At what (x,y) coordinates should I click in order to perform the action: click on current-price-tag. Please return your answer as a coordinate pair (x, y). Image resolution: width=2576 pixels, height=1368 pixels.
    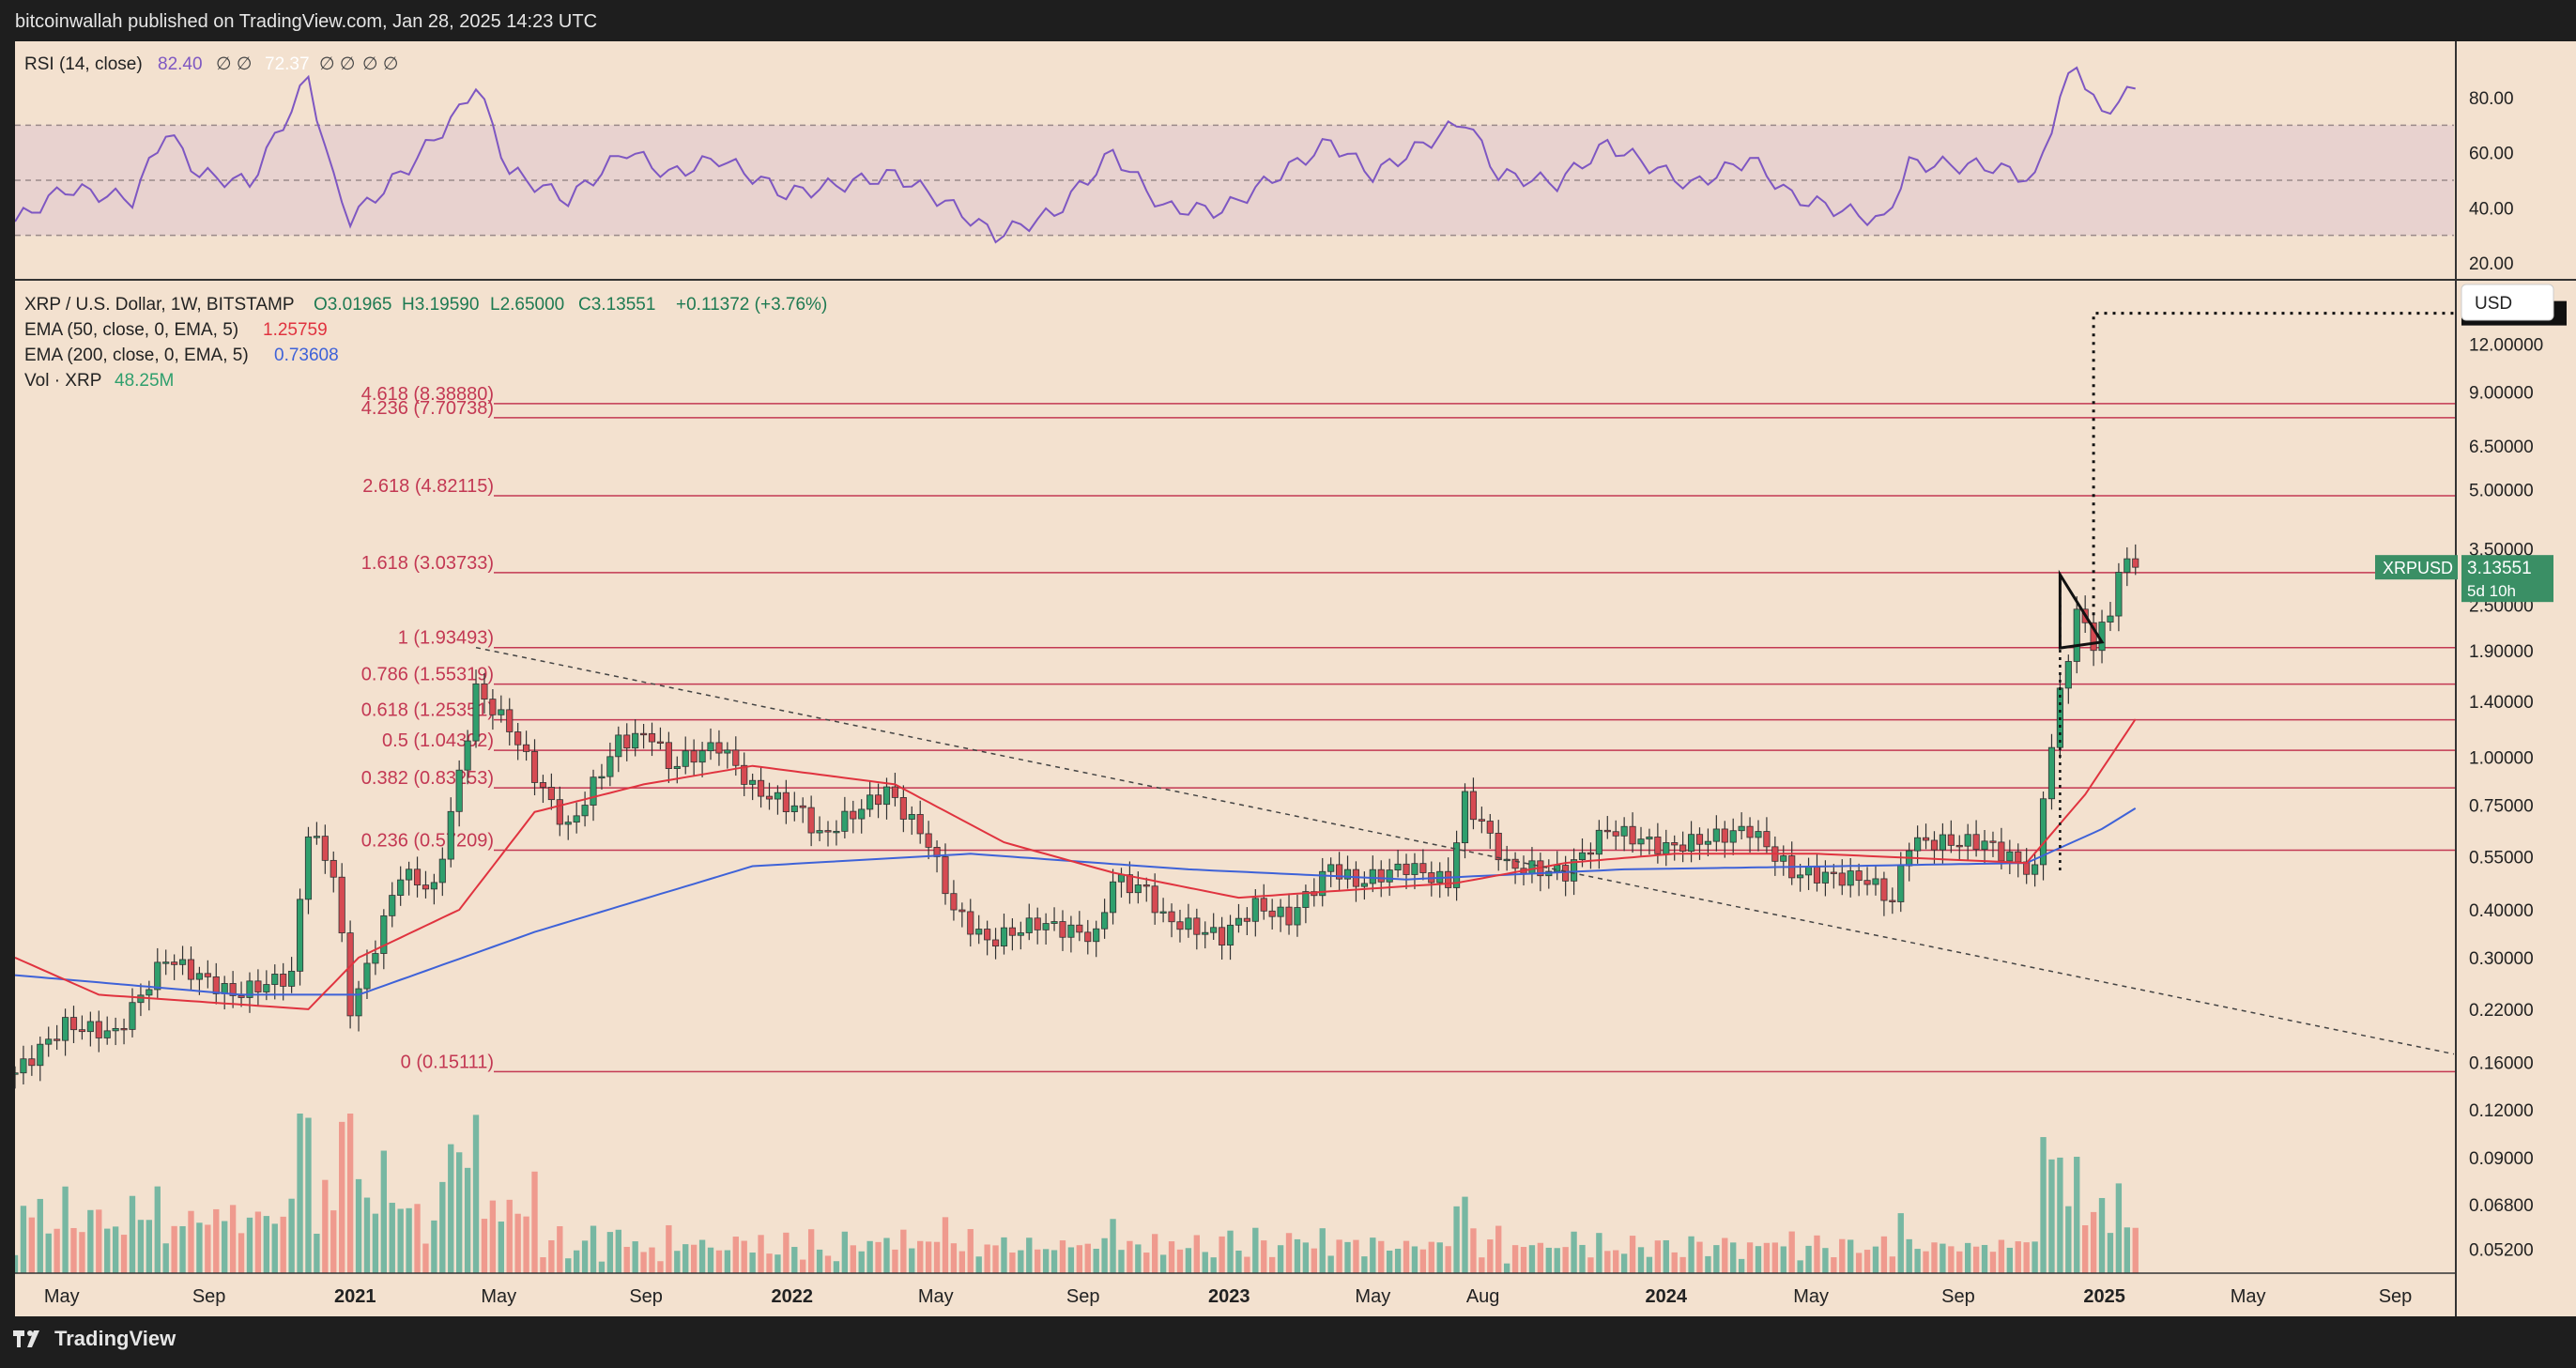
    Looking at the image, I should click on (2507, 579).